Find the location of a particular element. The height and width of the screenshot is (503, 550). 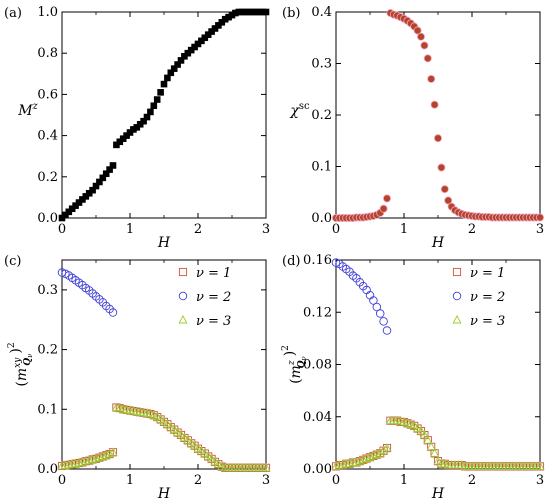

y-tick-label: 0.3 is located at coordinates (47, 290).